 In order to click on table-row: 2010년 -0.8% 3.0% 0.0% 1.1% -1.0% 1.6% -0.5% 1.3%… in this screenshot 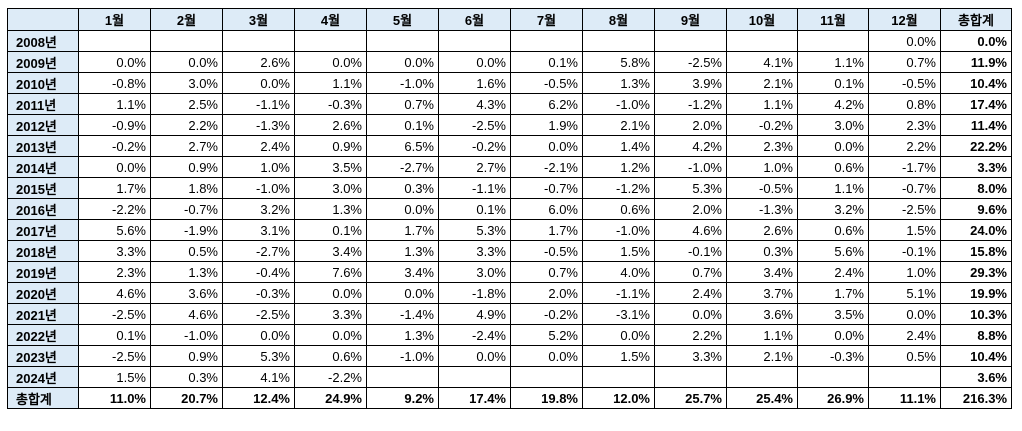, I will do `click(509, 83)`.